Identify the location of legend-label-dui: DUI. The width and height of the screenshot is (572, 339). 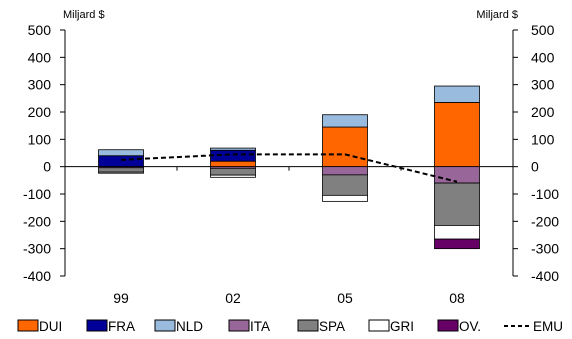
(50, 326).